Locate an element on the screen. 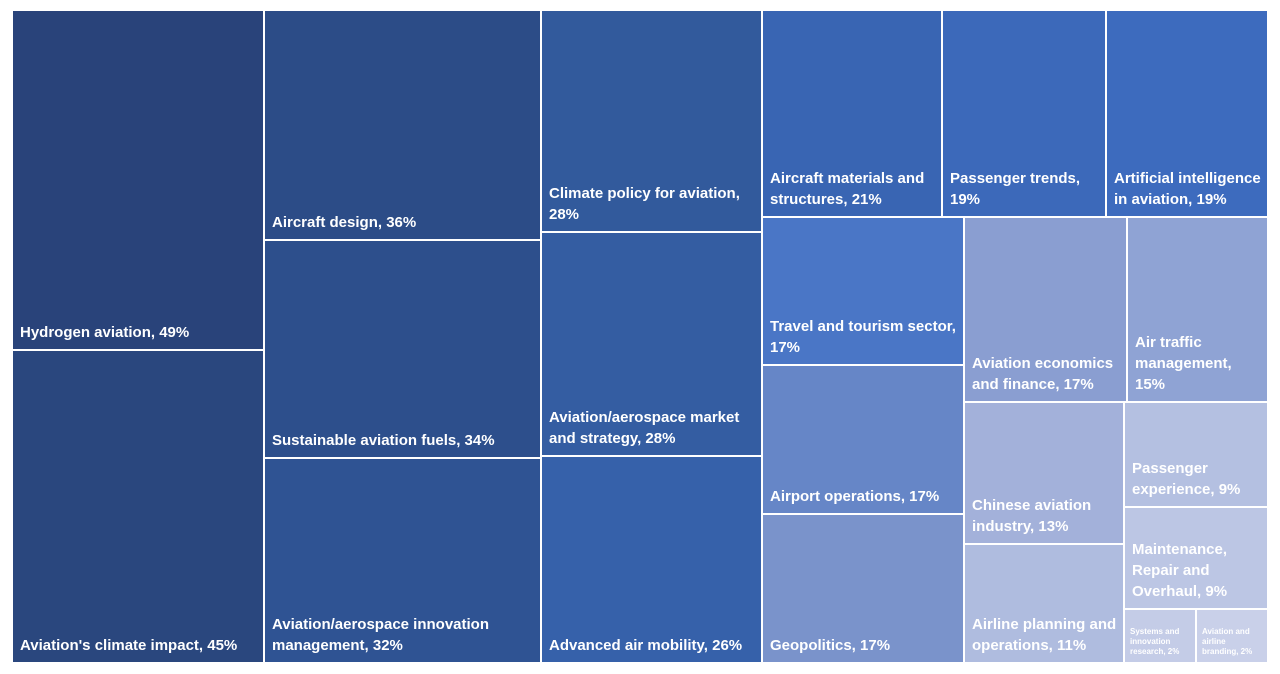  treemap-cell-label: Passenger trends, 19% is located at coordinates (1015, 189).